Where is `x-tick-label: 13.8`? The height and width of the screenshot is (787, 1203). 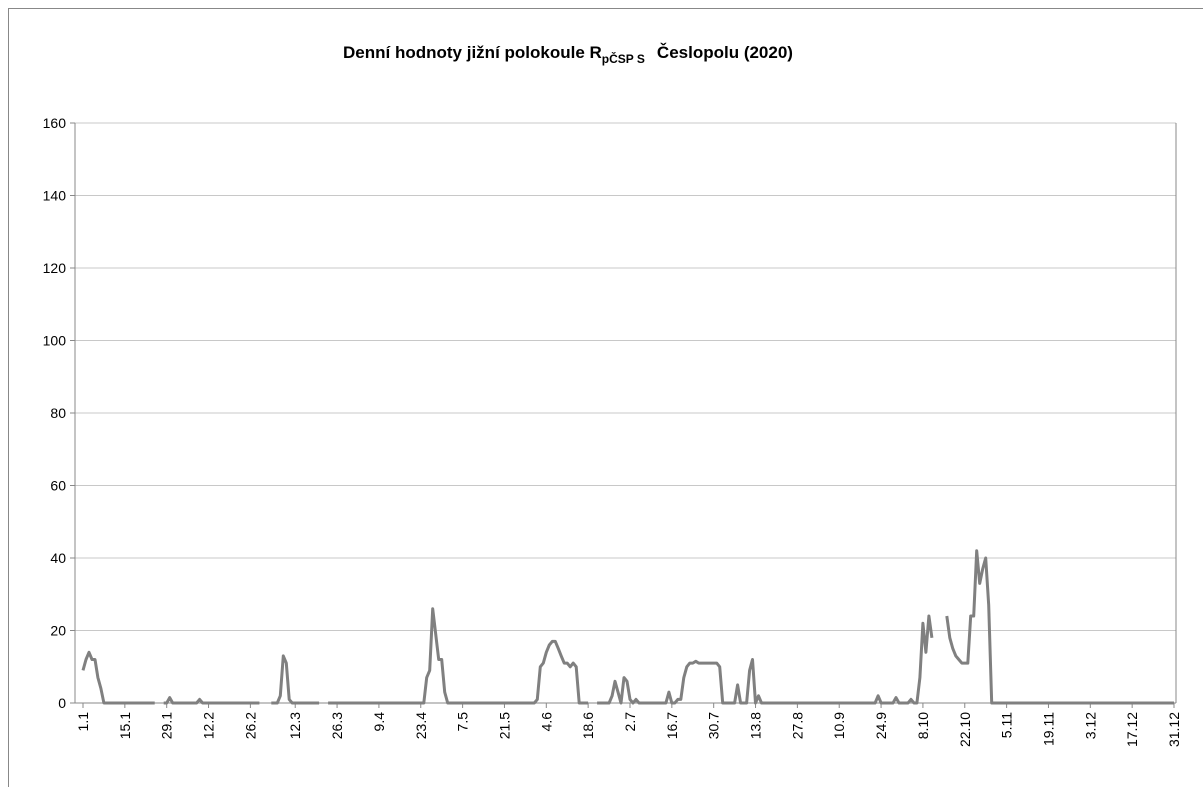 x-tick-label: 13.8 is located at coordinates (756, 725).